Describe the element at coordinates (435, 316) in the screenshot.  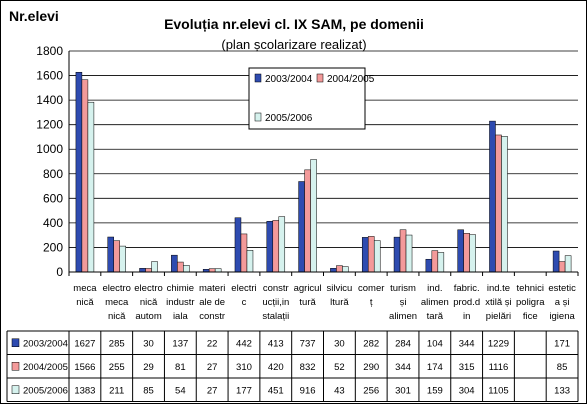
I see `category-label: tară` at that location.